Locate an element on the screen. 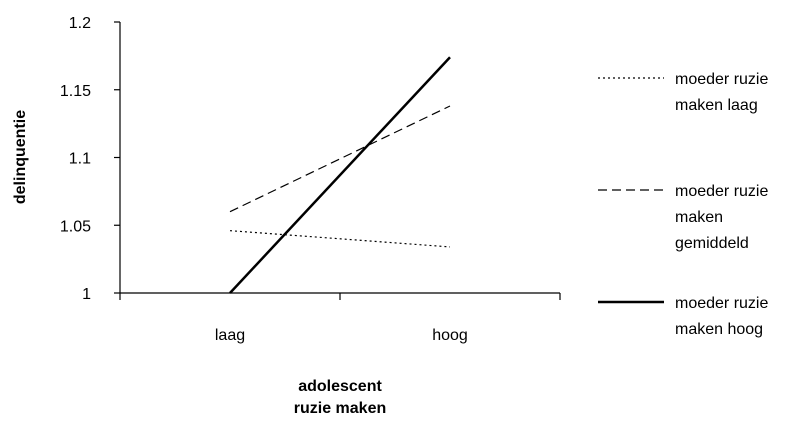 This screenshot has width=800, height=421. series-line-dotted is located at coordinates (340, 239).